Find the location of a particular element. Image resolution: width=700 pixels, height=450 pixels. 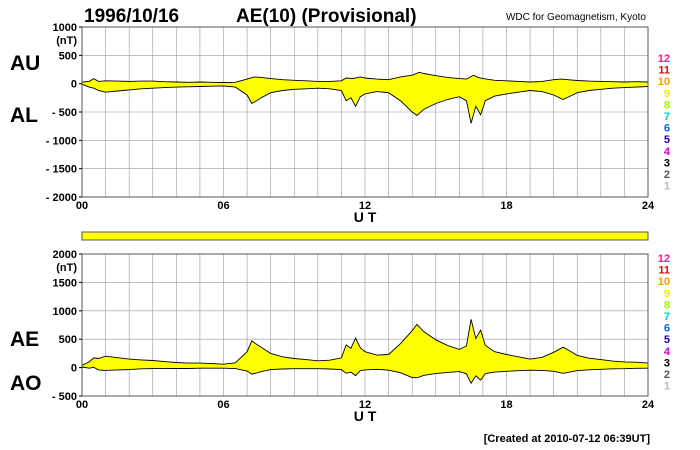

index-label-al: AL is located at coordinates (24, 115).